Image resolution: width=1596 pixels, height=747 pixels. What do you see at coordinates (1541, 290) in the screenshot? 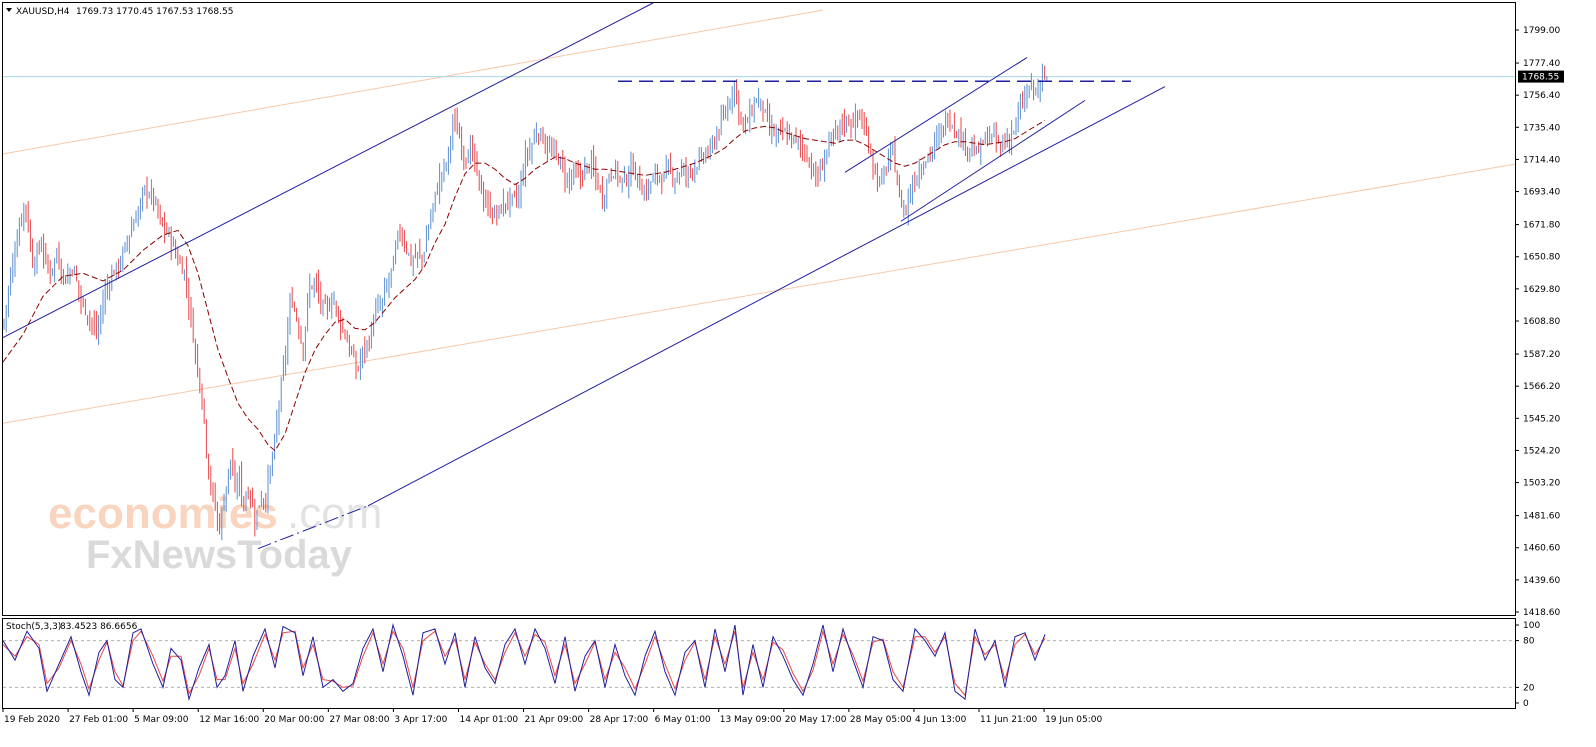
I see `price-tick-label: 1629.80` at bounding box center [1541, 290].